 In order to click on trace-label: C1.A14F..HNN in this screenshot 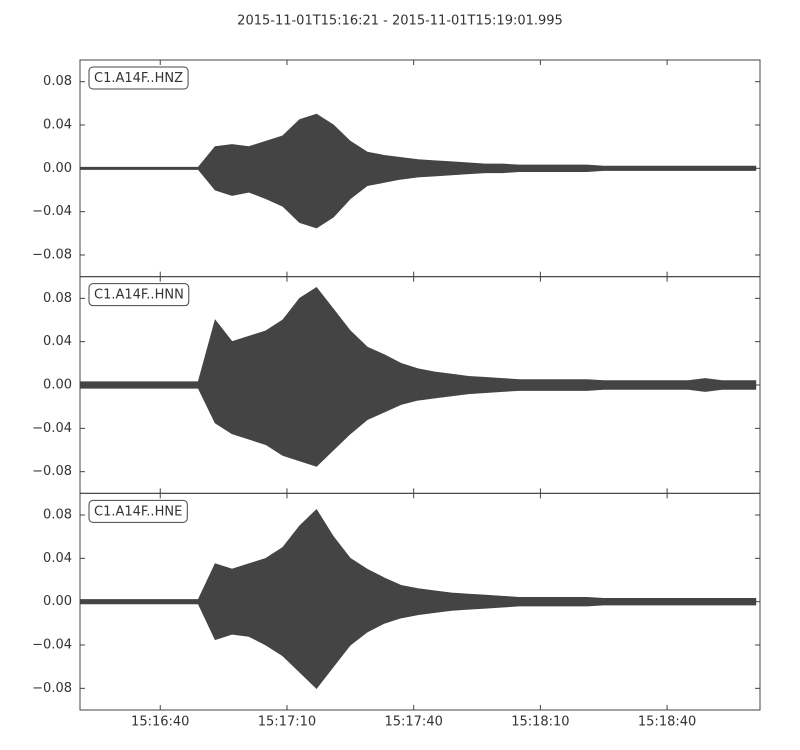, I will do `click(139, 295)`.